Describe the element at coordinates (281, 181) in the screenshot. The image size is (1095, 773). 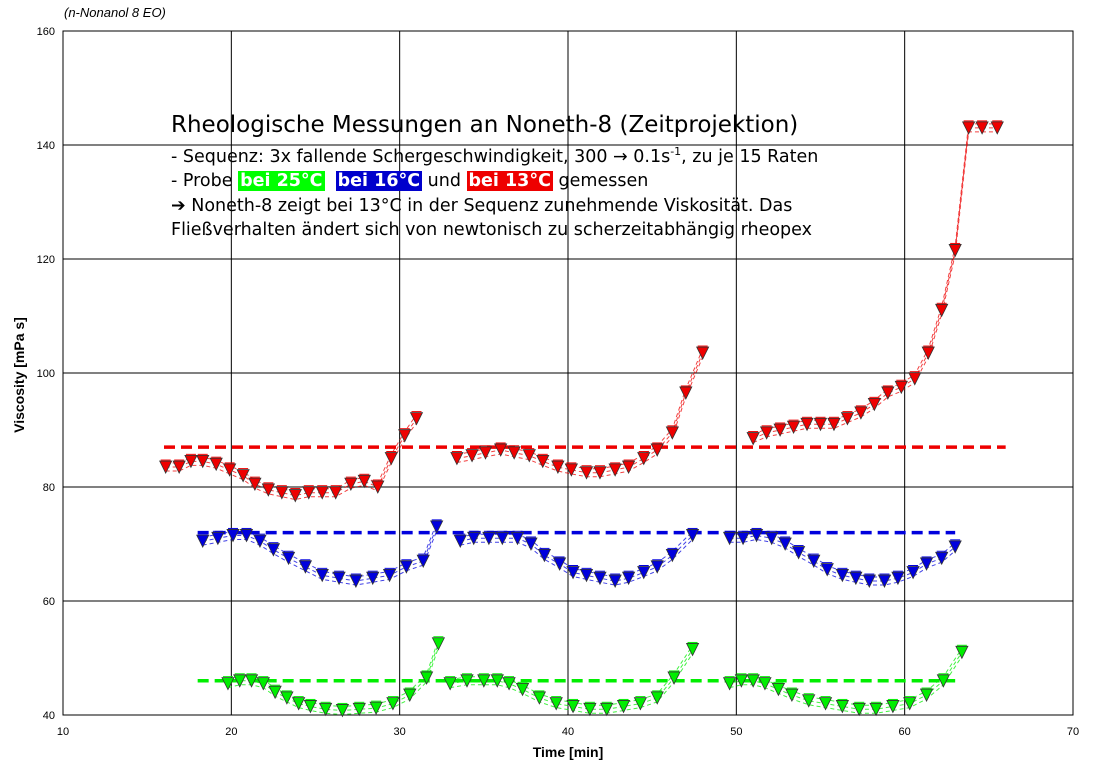
I see `tag-25c: bei 25°C` at that location.